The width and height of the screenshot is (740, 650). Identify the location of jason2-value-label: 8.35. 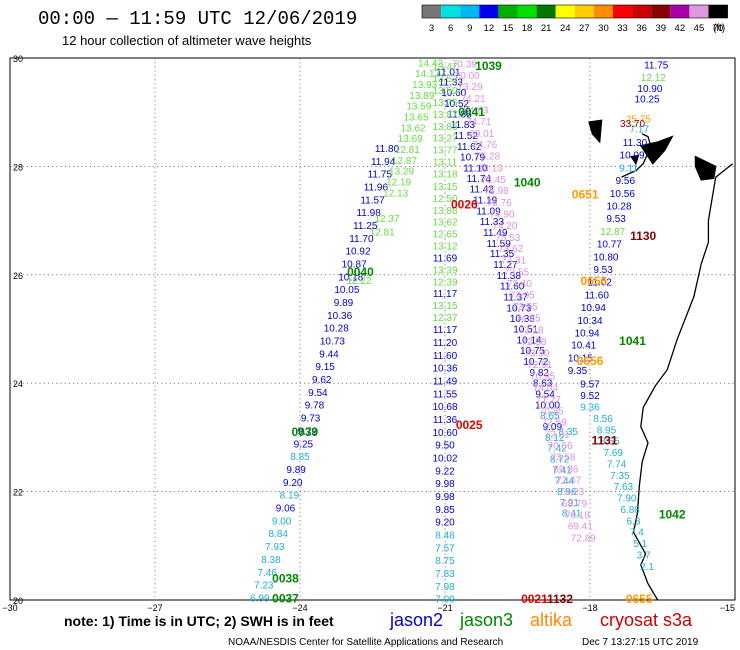
(569, 432).